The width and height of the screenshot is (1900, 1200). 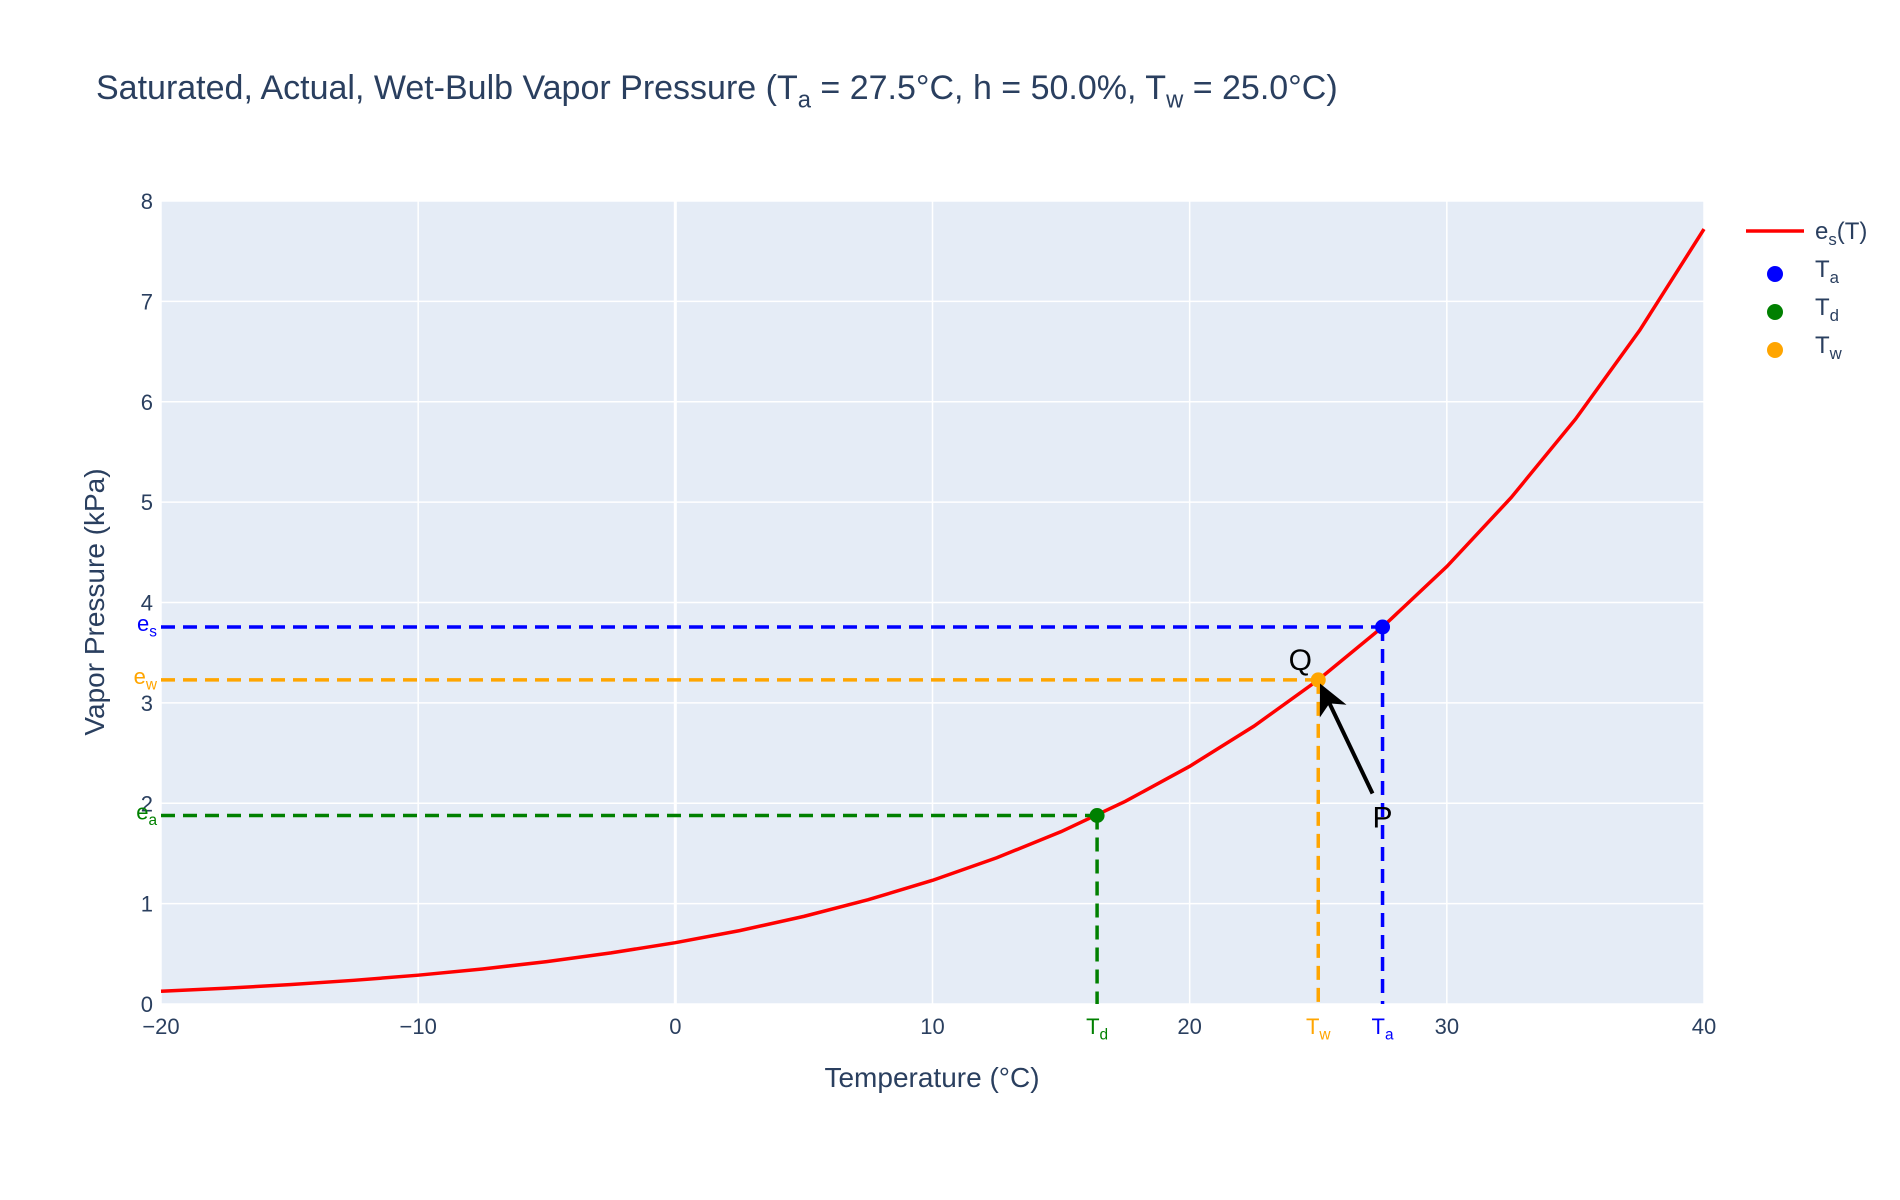 I want to click on x-point-label: Td, so click(x=1097, y=1029).